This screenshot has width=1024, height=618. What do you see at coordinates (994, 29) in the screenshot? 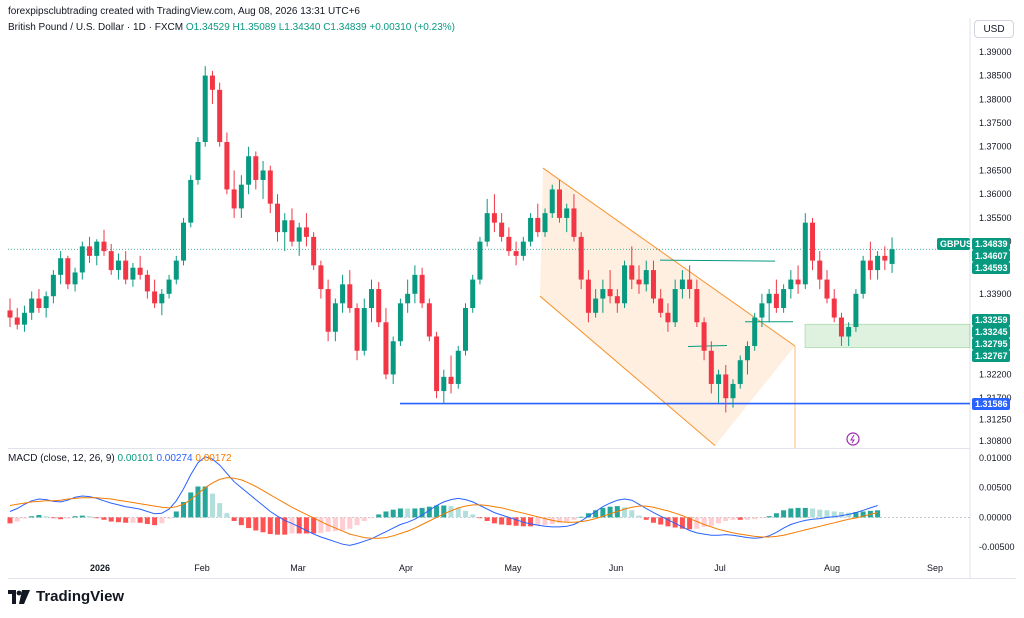
I see `currency-button: USD` at bounding box center [994, 29].